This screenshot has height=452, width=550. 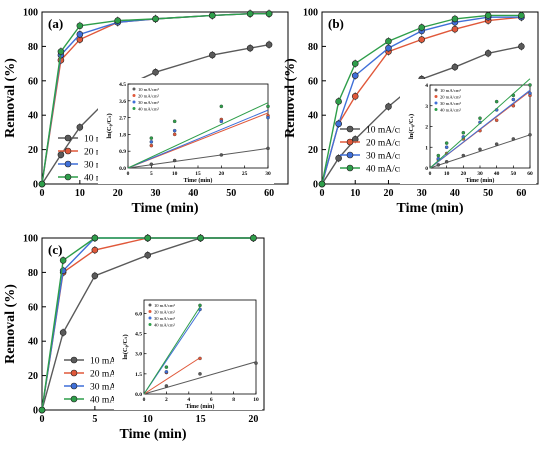 I want to click on inset-y-tick-label: 4.5, so click(x=122, y=85).